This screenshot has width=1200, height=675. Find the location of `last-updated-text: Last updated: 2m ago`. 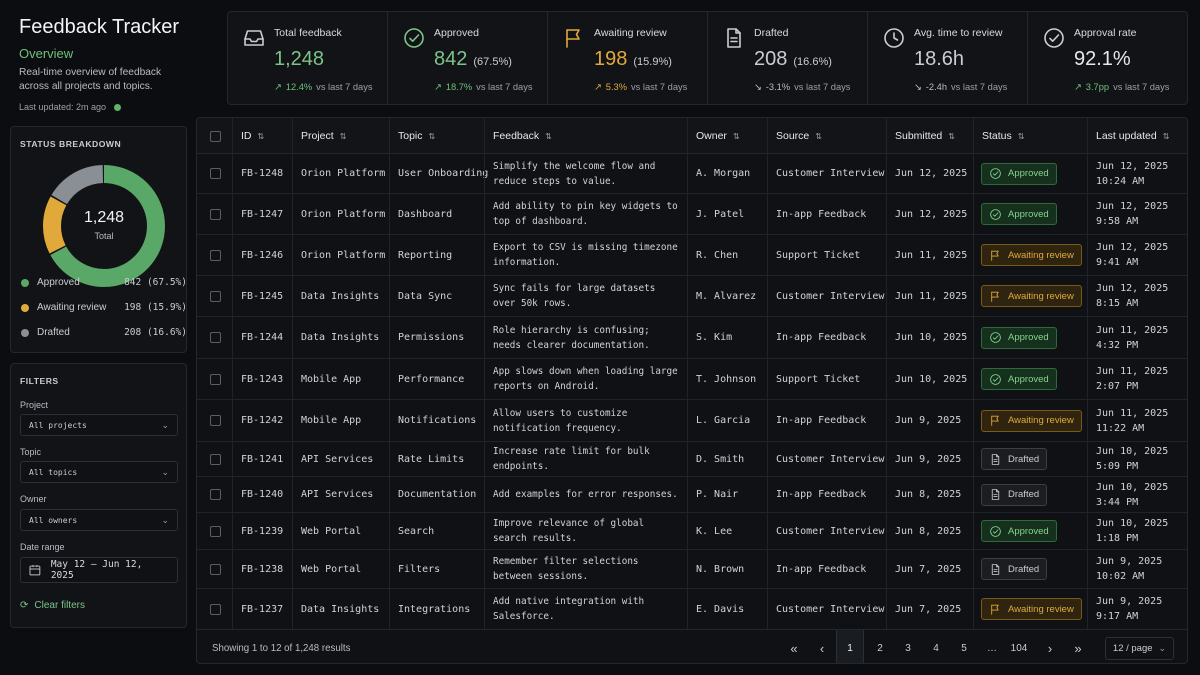

last-updated-text: Last updated: 2m ago is located at coordinates (63, 107).